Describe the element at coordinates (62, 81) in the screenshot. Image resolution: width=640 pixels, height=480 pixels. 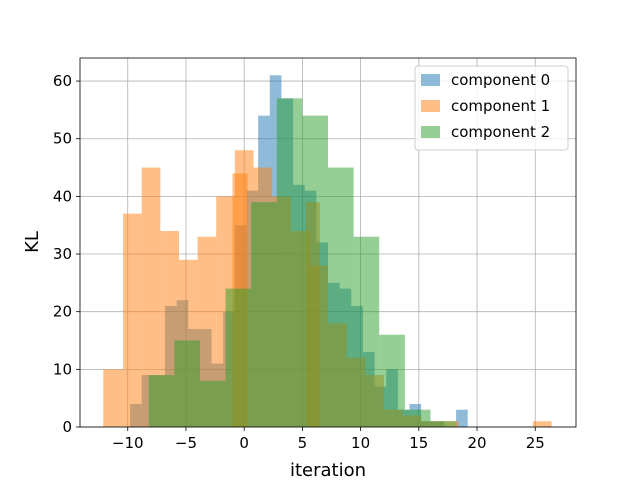
I see `y-tick-label: 60` at that location.